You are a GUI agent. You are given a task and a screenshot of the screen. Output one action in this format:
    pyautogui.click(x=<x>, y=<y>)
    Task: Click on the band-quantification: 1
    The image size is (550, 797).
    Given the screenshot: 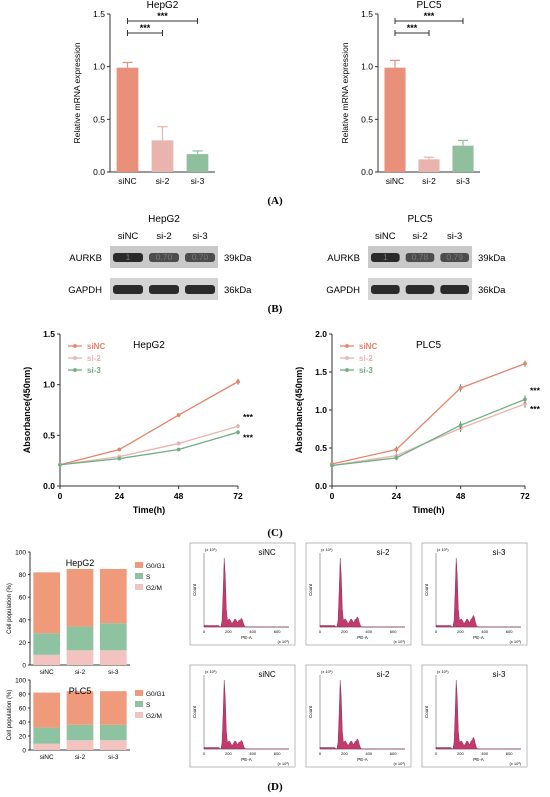 What is the action you would take?
    pyautogui.click(x=385, y=257)
    